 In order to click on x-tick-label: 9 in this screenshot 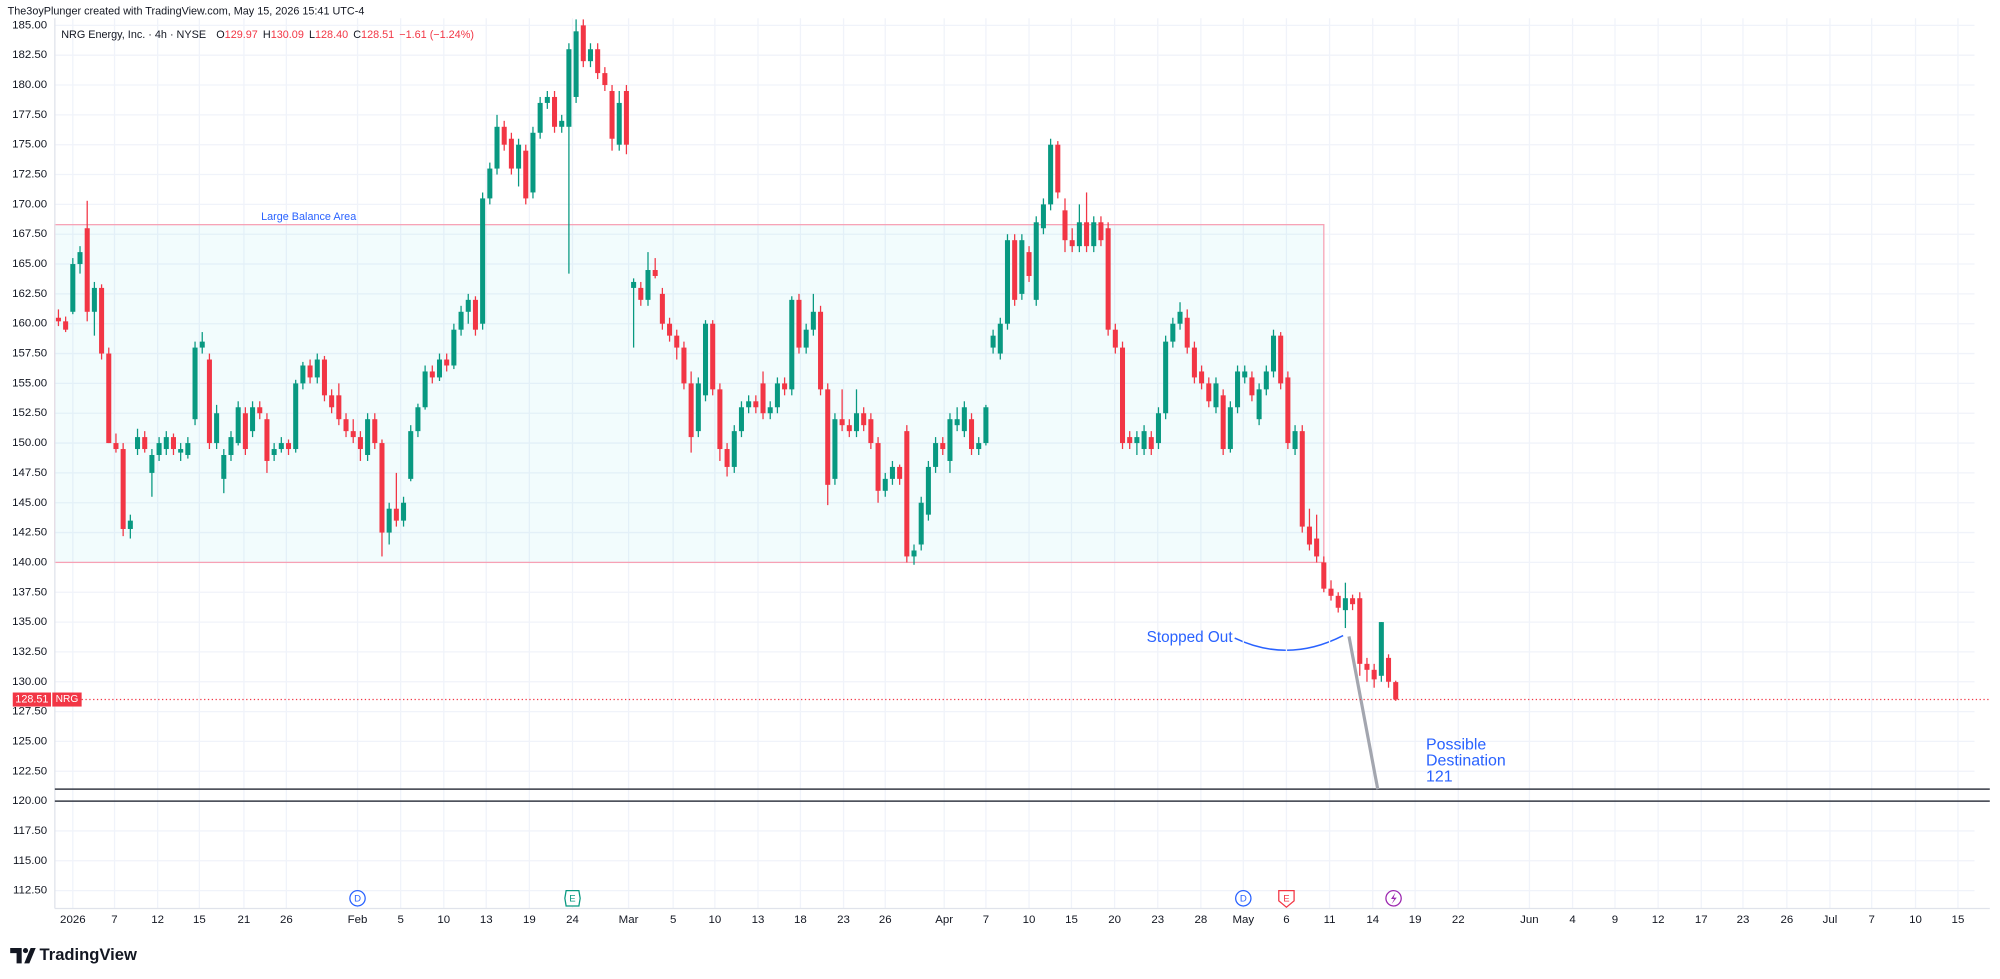, I will do `click(1615, 920)`.